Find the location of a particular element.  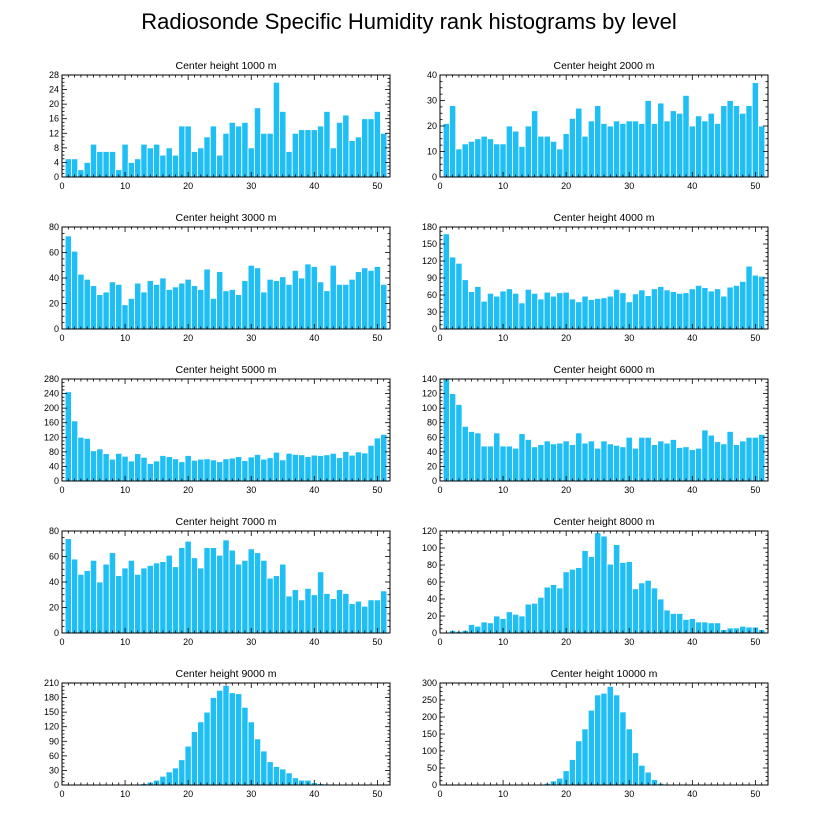

y-tick-label: 160 is located at coordinates (51, 423).